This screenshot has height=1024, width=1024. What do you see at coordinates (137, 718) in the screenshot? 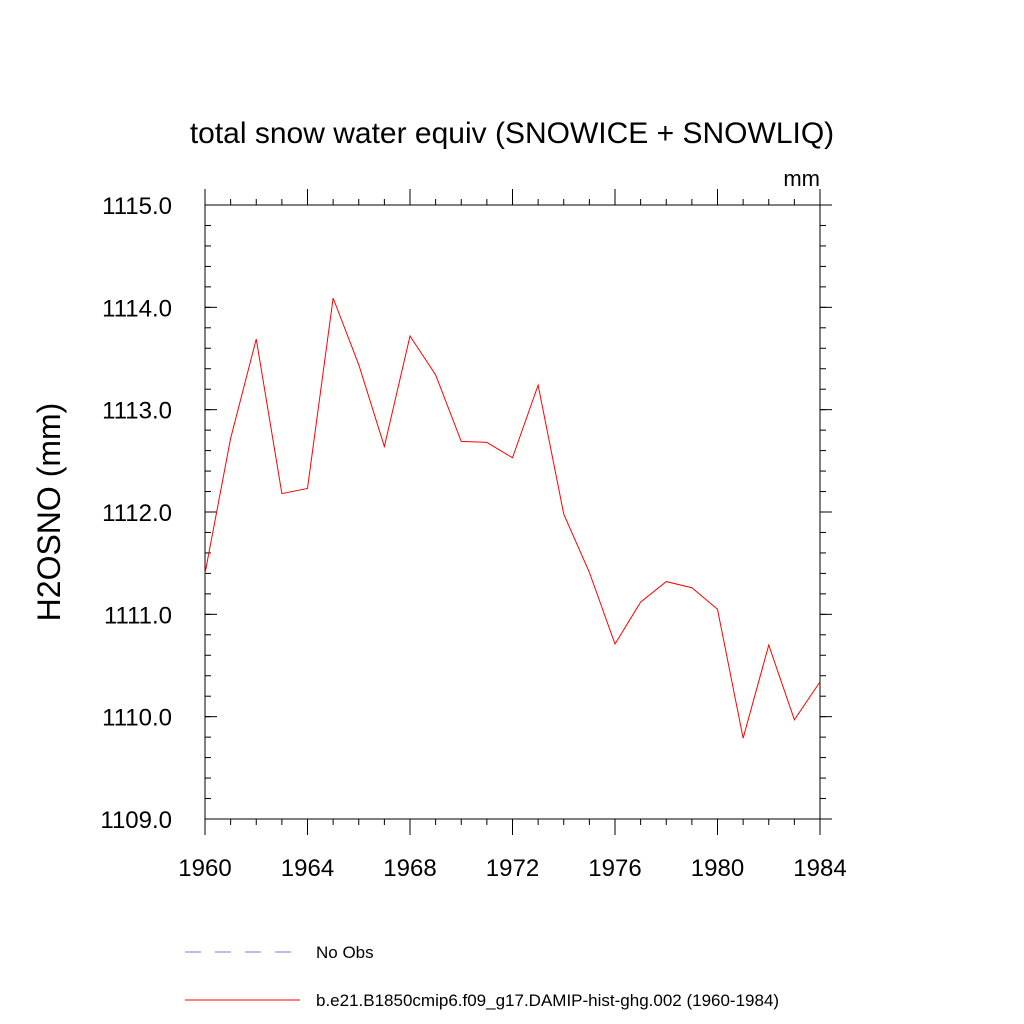
I see `y-tick-label: 1110.0` at bounding box center [137, 718].